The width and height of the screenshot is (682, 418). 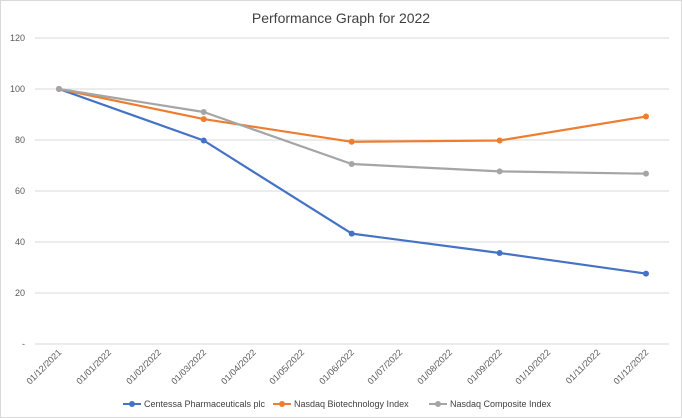 I want to click on y-tick-label: 80, so click(x=20, y=140).